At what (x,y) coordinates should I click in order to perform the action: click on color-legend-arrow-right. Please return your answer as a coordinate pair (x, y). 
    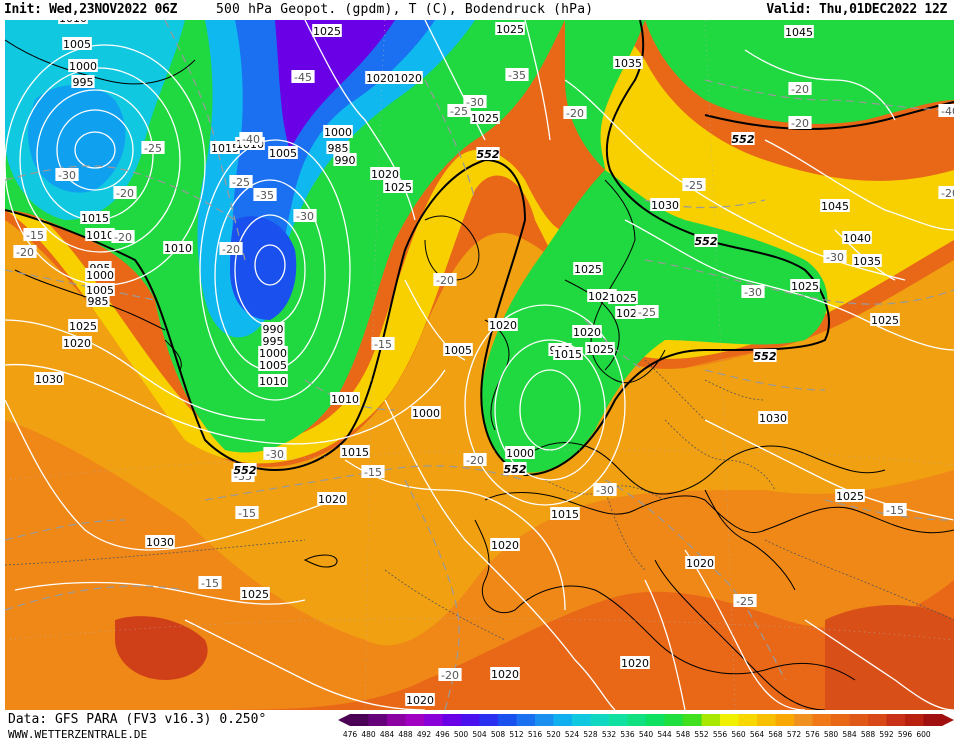
    Looking at the image, I should click on (948, 720).